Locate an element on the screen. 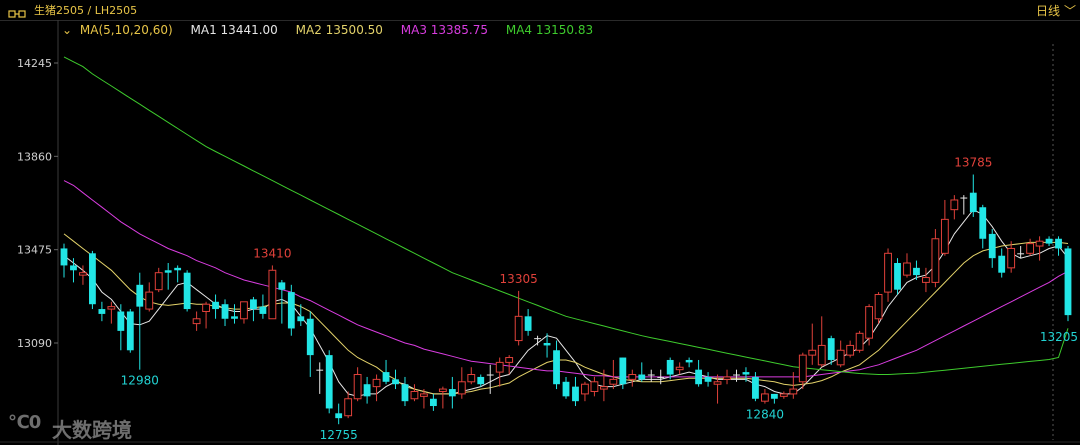 The width and height of the screenshot is (1080, 445). ma-indicator-name: MA(5,10,20,60) is located at coordinates (126, 30).